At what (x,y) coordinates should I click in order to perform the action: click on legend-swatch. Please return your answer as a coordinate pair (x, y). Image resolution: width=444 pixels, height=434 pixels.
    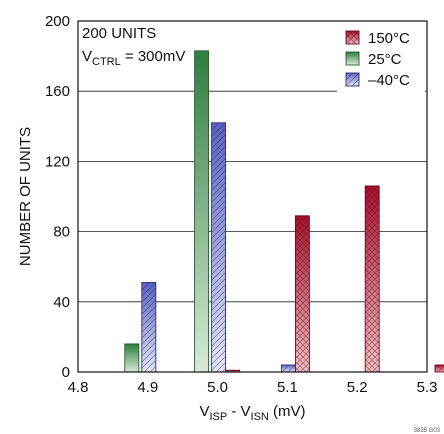
    Looking at the image, I should click on (352, 58).